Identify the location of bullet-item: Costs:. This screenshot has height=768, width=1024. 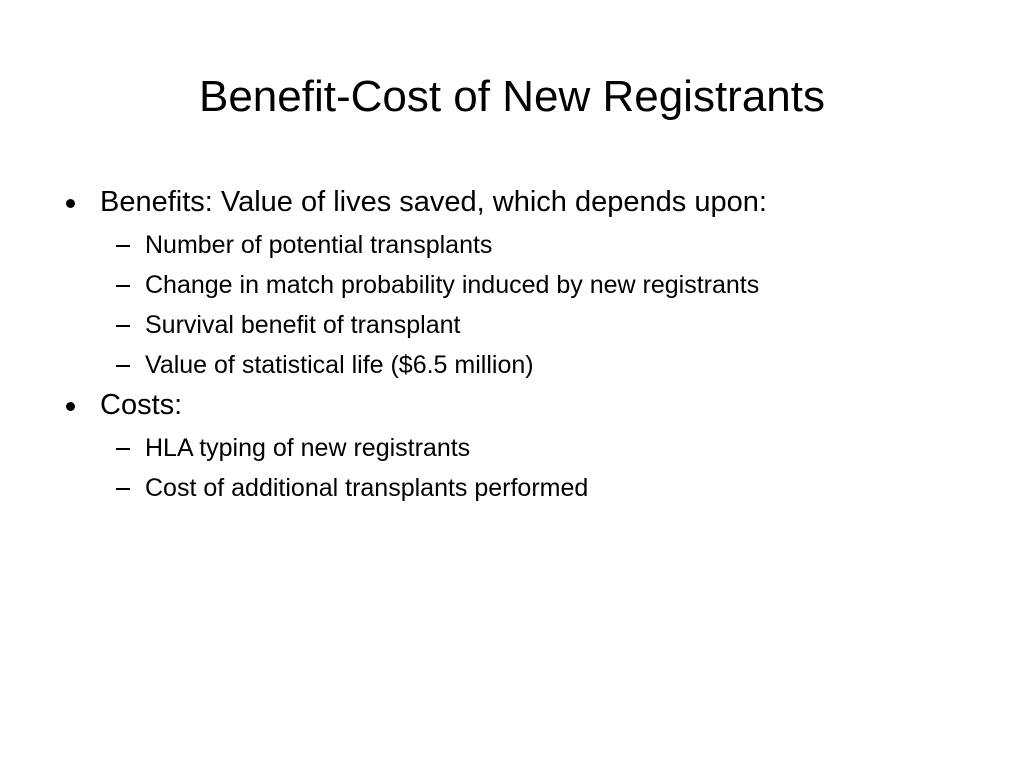
(475, 405).